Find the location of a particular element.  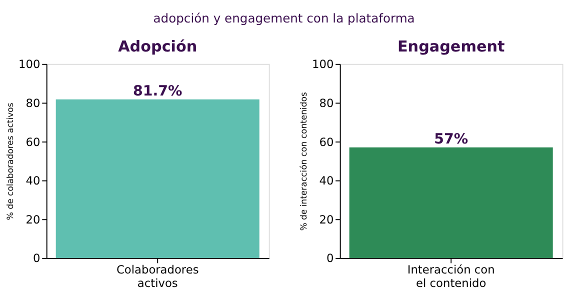

data-label: 57% is located at coordinates (451, 140).